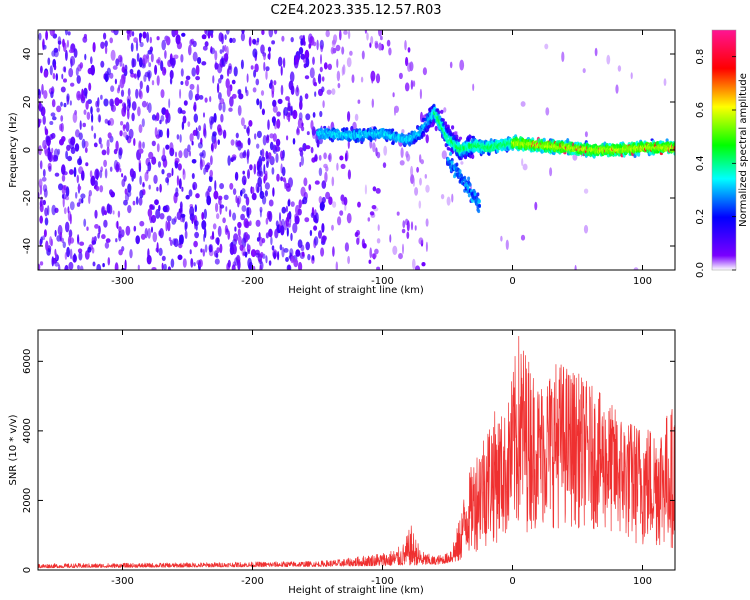 The width and height of the screenshot is (750, 600). I want to click on spectrogram-y-tick-label: 40, so click(27, 54).